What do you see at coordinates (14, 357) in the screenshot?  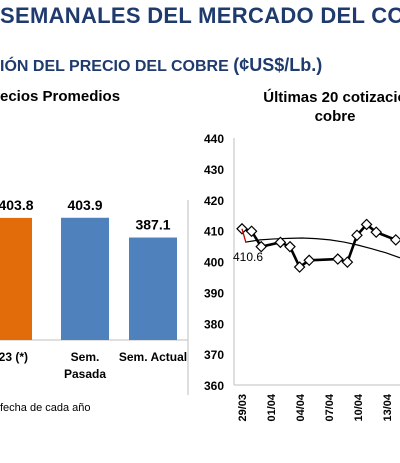 I see `bar-category-label: 023 (*)` at bounding box center [14, 357].